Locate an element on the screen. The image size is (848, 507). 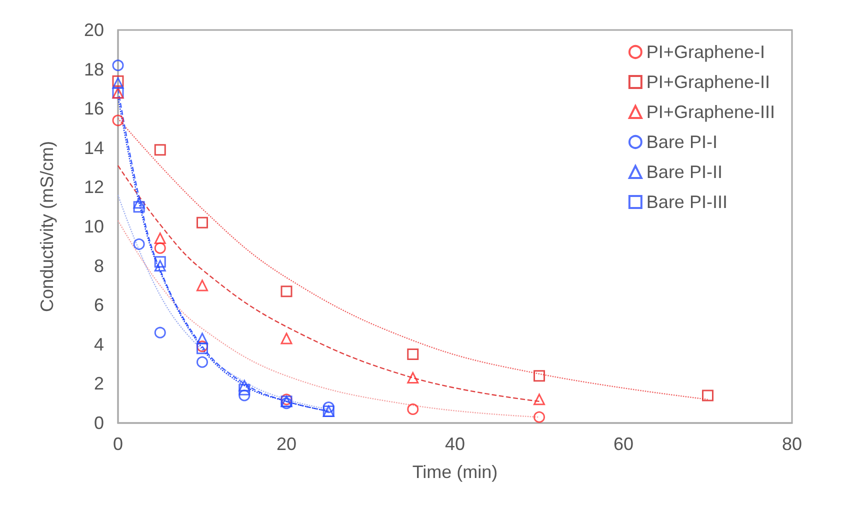
y-tick-label: 4 is located at coordinates (99, 344).